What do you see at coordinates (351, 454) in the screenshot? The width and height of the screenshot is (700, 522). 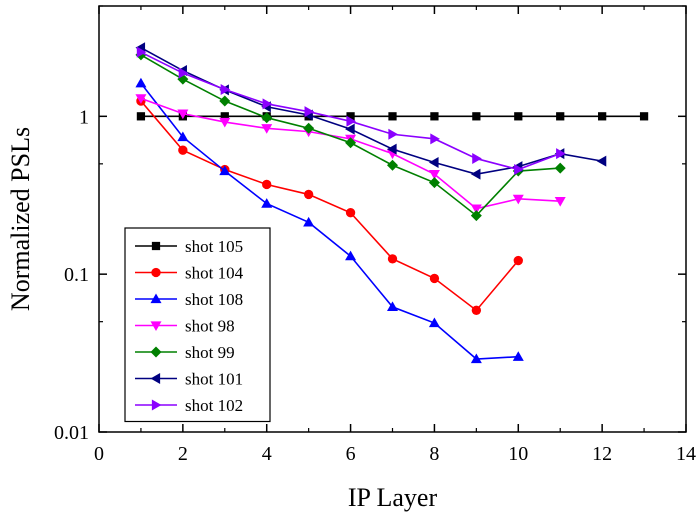 I see `x-tick-label: 6` at bounding box center [351, 454].